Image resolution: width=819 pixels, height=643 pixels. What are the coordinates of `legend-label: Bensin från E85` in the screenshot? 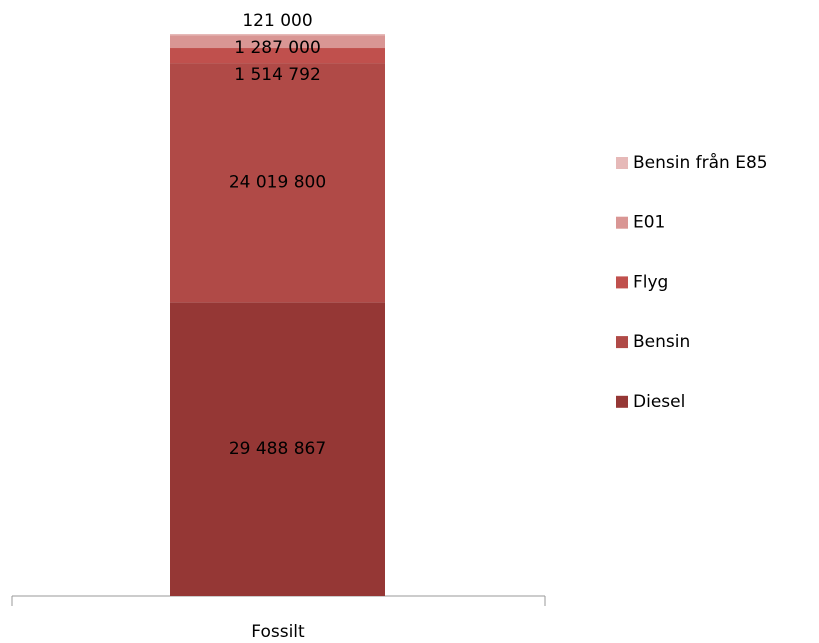 It's located at (700, 162).